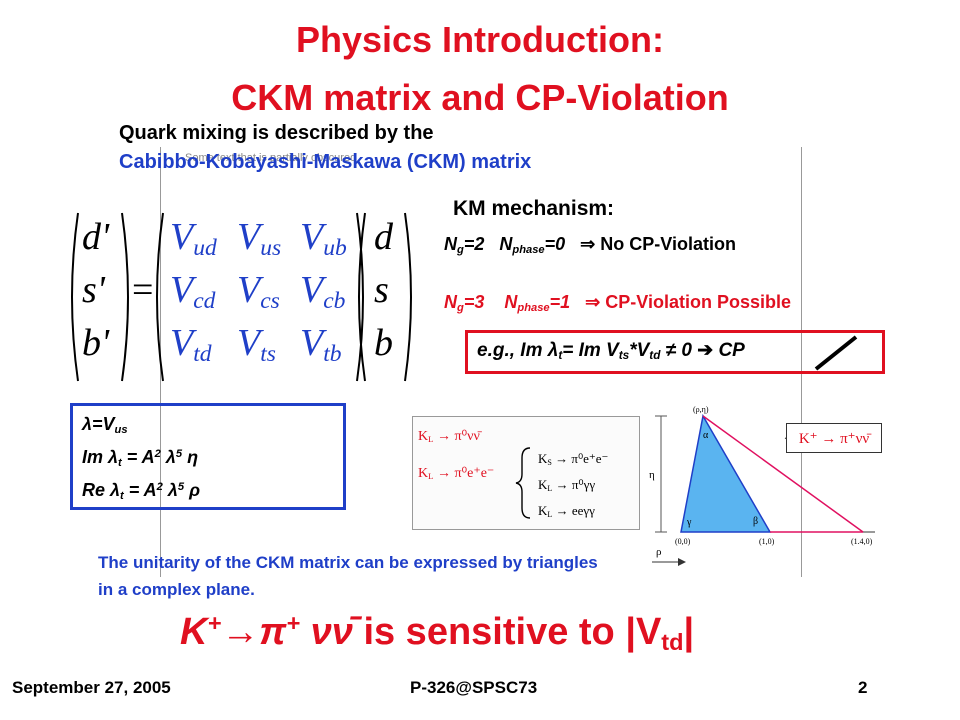  I want to click on rhs-b: b, so click(383, 343).